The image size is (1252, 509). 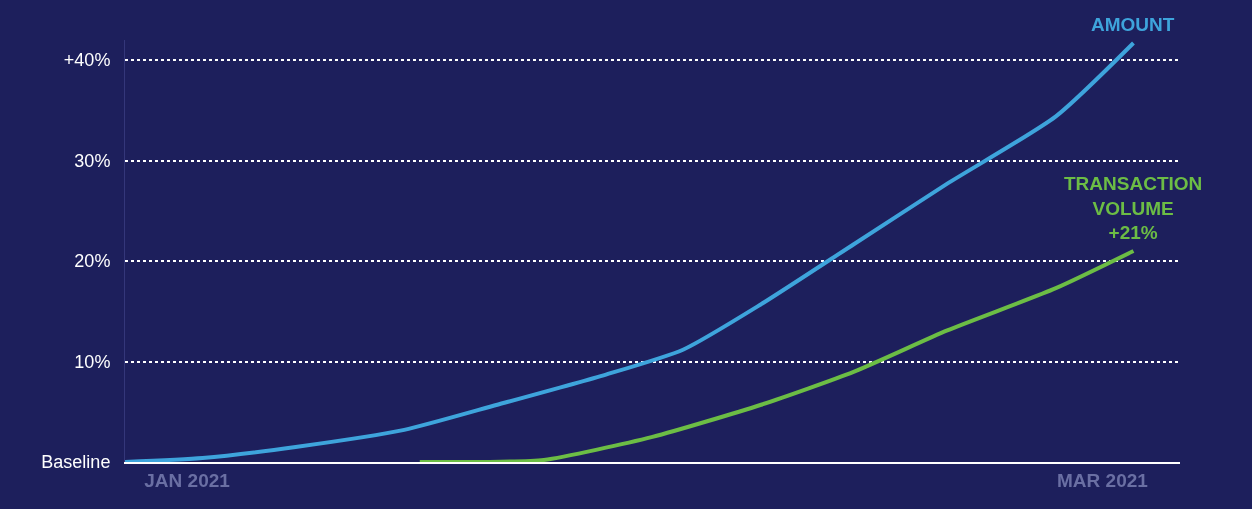 I want to click on annotation: TRANSACTION VOLUME +21%, so click(x=1133, y=208).